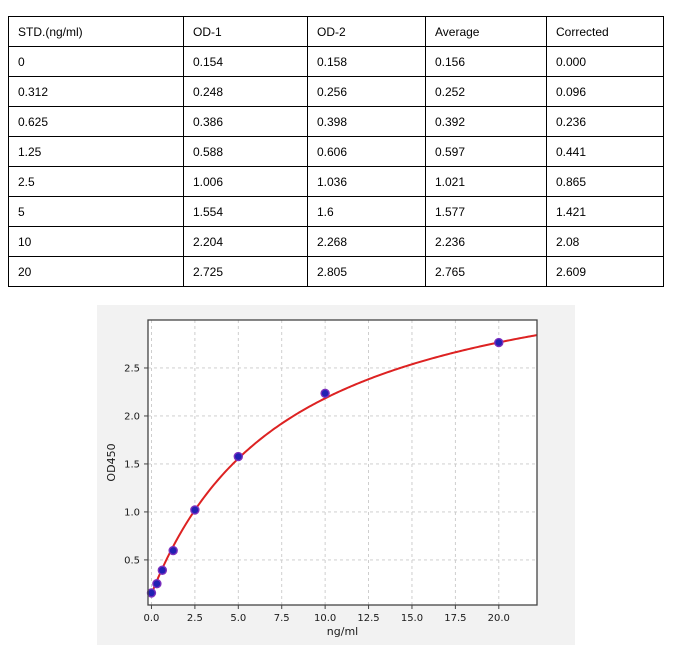  I want to click on table-cell: 0.386, so click(245, 121).